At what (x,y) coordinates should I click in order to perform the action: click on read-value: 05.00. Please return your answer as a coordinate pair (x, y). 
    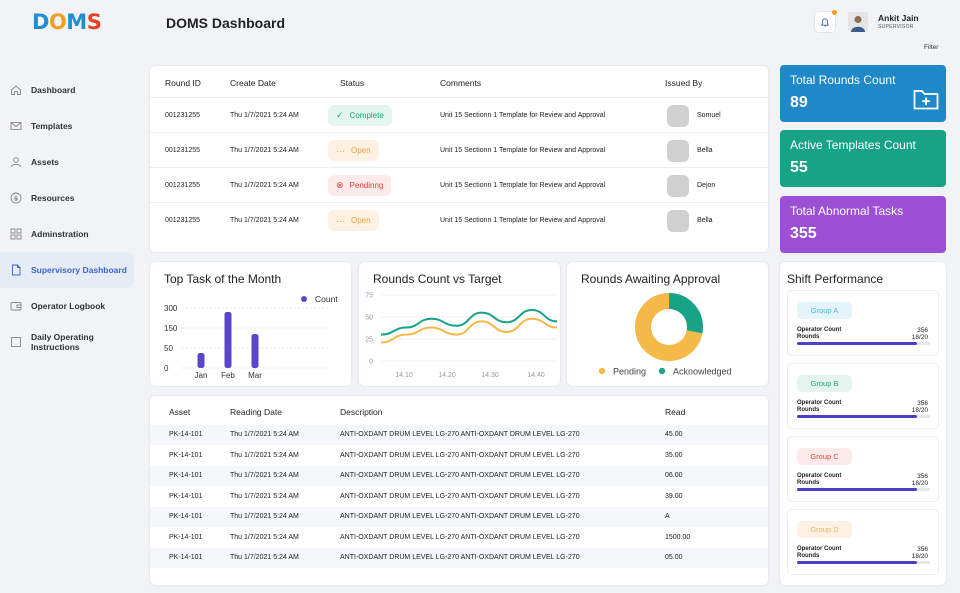
    Looking at the image, I should click on (674, 557).